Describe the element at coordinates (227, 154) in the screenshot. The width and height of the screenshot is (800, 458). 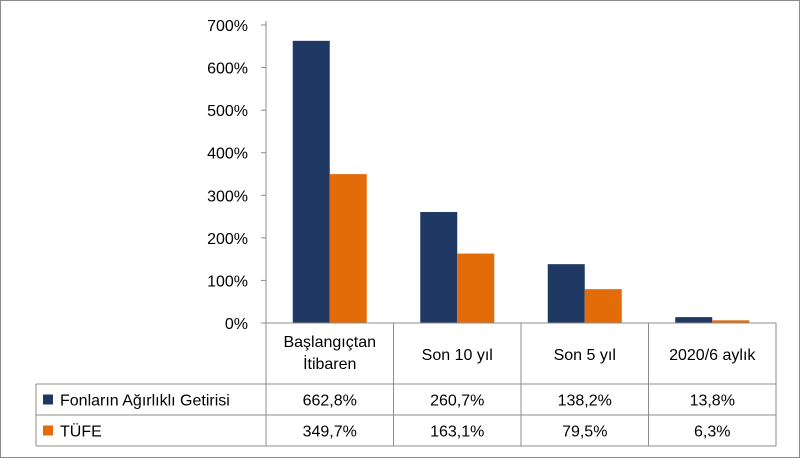
I see `y-tick-label: 400%` at that location.